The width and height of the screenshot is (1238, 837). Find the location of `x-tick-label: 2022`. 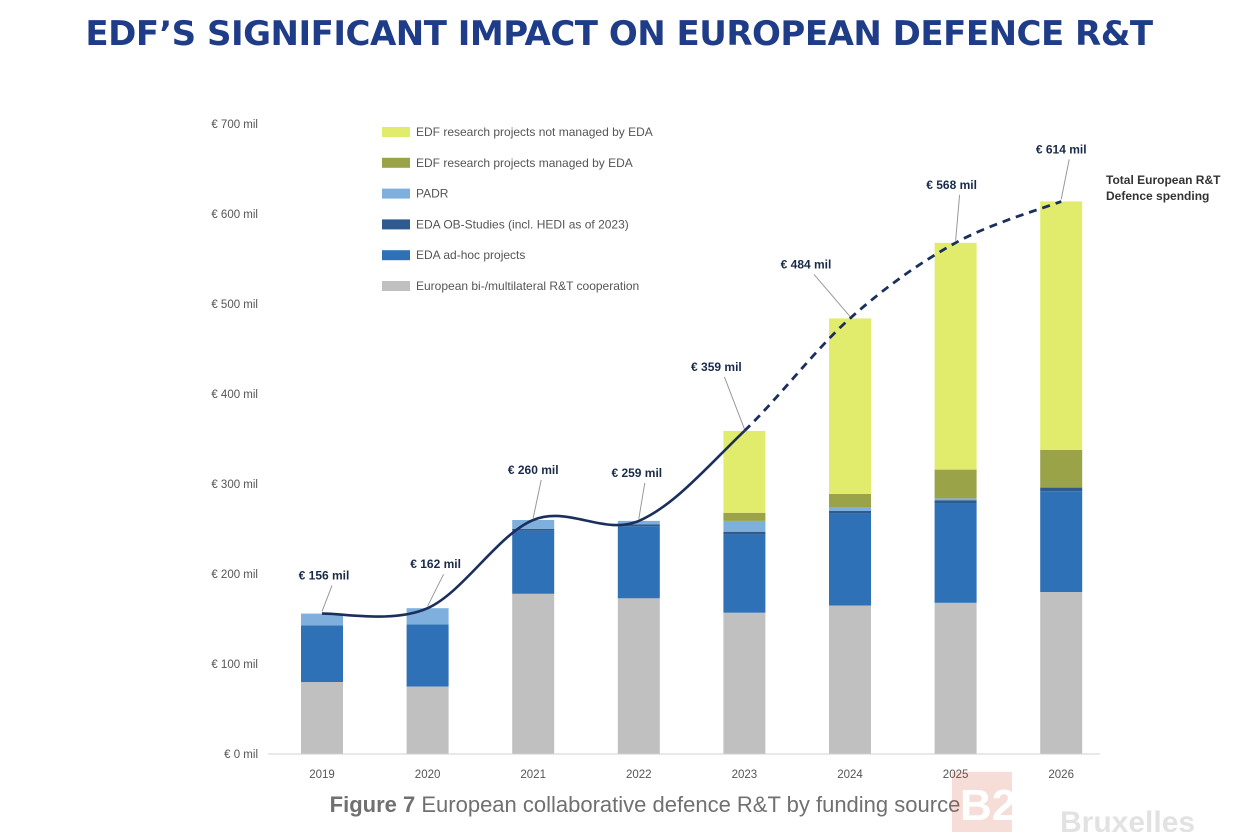

x-tick-label: 2022 is located at coordinates (639, 775).